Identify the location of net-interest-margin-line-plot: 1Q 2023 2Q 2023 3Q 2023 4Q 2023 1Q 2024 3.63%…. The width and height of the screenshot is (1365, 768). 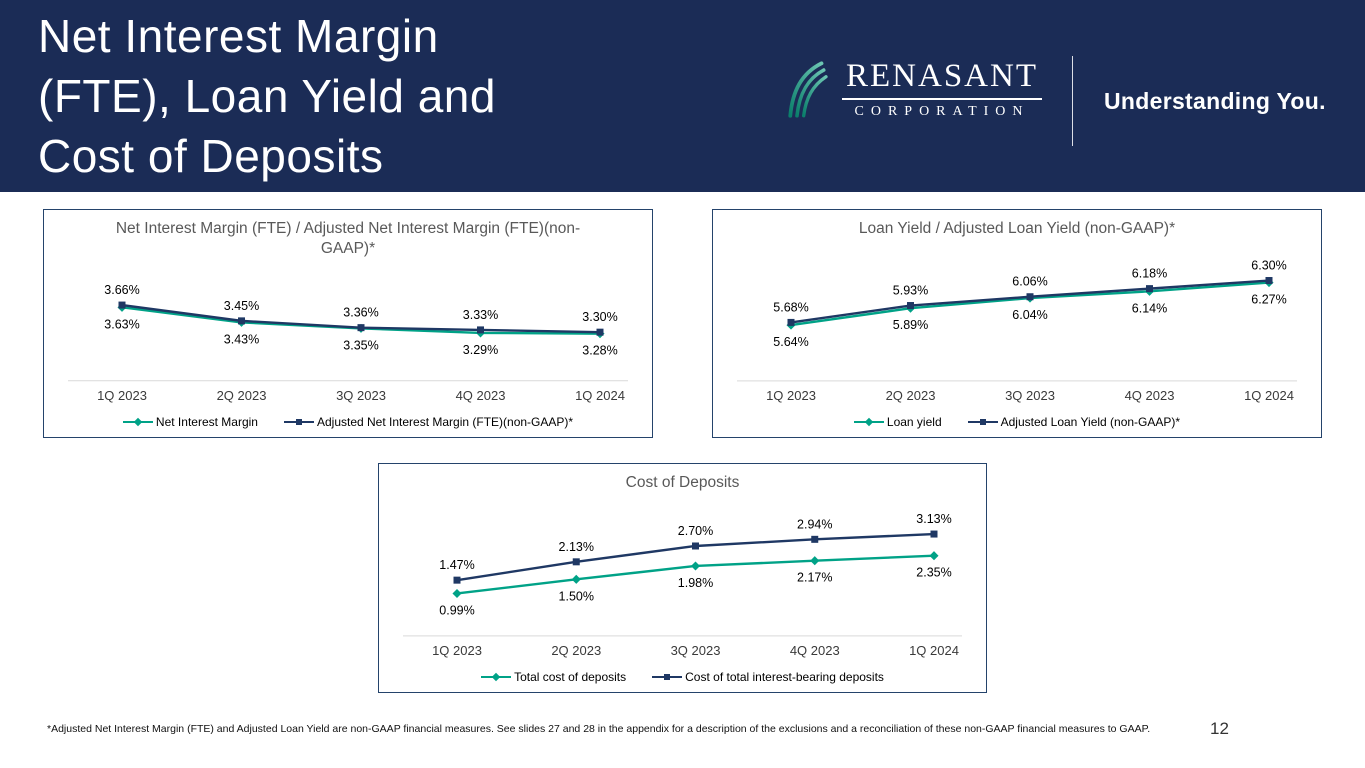
(348, 343).